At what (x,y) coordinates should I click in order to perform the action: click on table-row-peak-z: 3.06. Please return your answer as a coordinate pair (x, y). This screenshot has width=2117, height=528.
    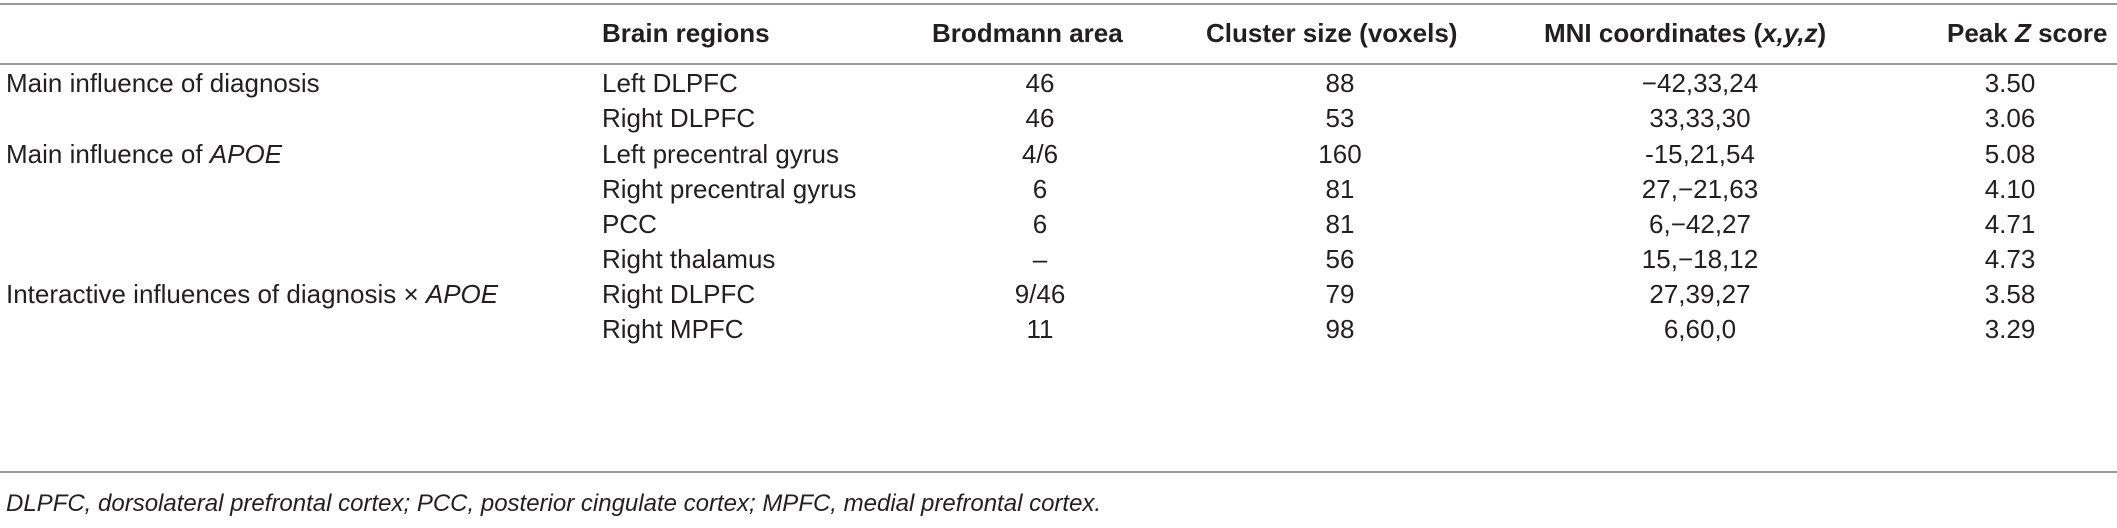
    Looking at the image, I should click on (2010, 118).